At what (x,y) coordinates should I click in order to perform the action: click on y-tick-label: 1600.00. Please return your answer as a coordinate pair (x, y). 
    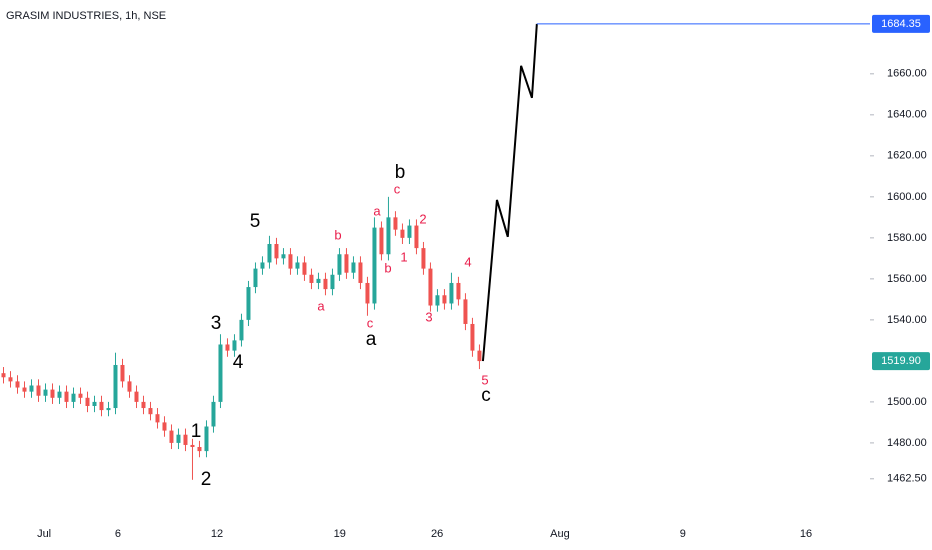
    Looking at the image, I should click on (907, 197).